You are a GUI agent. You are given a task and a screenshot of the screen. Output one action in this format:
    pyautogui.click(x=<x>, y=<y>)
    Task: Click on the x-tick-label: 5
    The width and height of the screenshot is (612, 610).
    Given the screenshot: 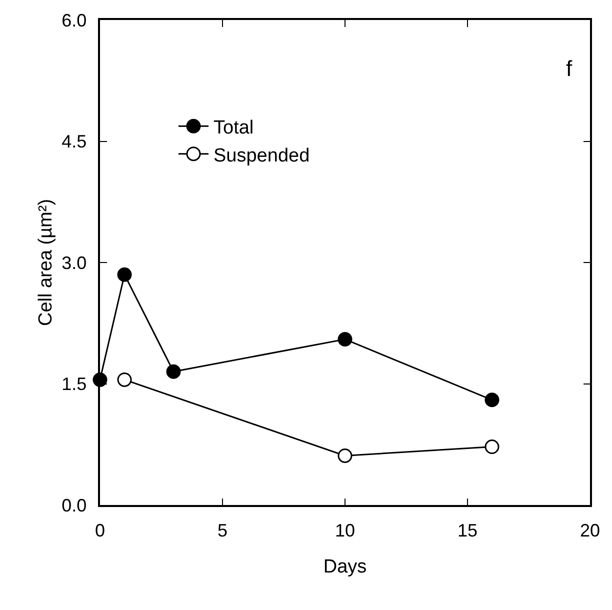 What is the action you would take?
    pyautogui.click(x=222, y=530)
    